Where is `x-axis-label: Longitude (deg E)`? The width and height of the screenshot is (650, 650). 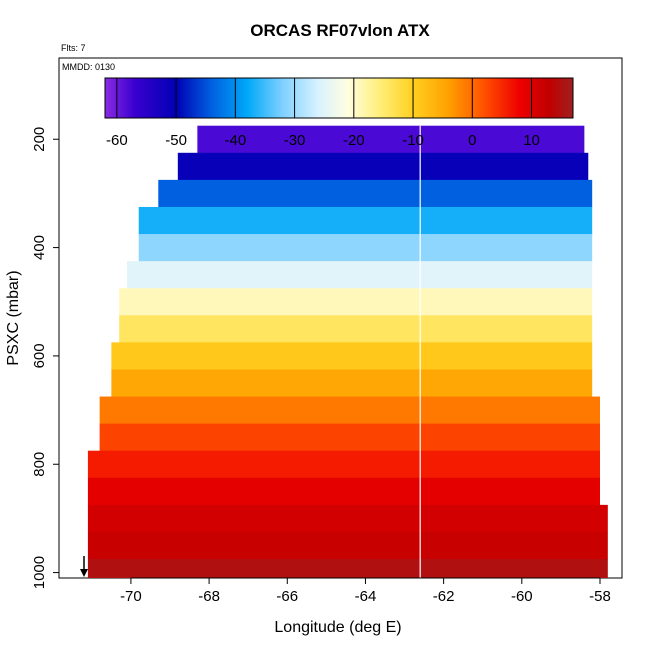
x-axis-label: Longitude (deg E) is located at coordinates (337, 627).